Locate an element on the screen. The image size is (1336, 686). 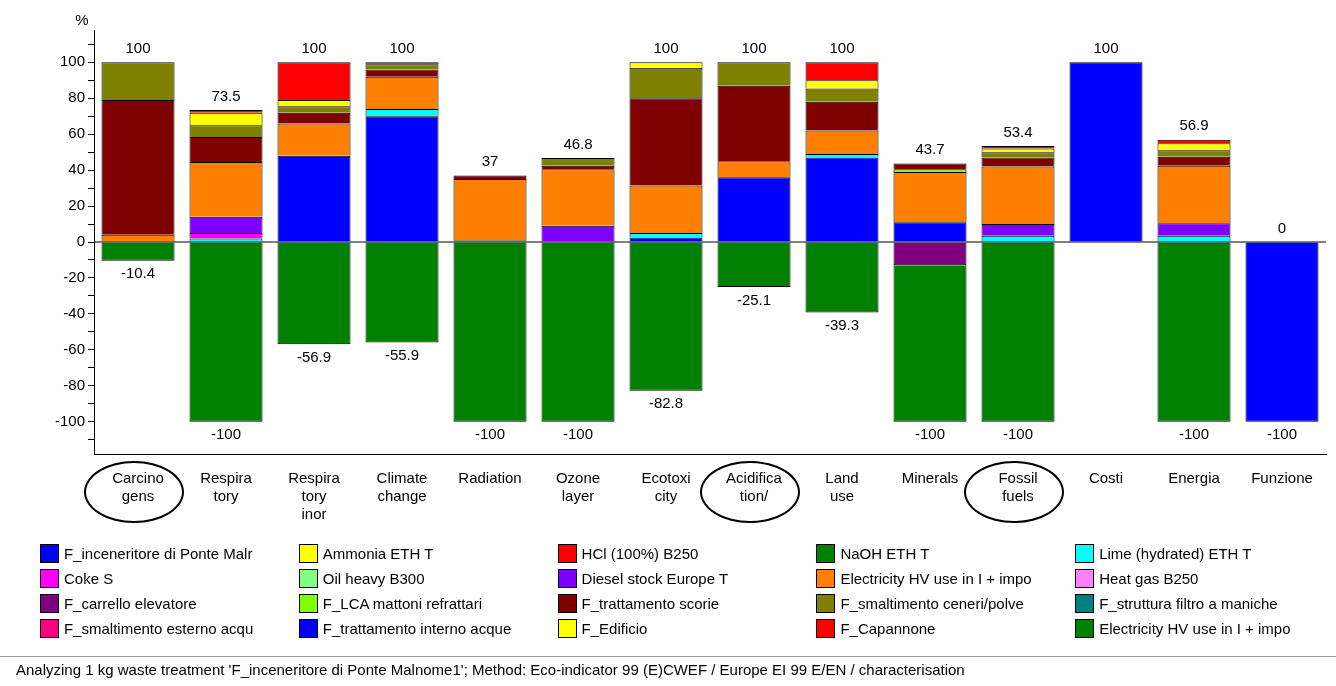
legend-label: Lime (hydrated) ETH T is located at coordinates (1175, 553).